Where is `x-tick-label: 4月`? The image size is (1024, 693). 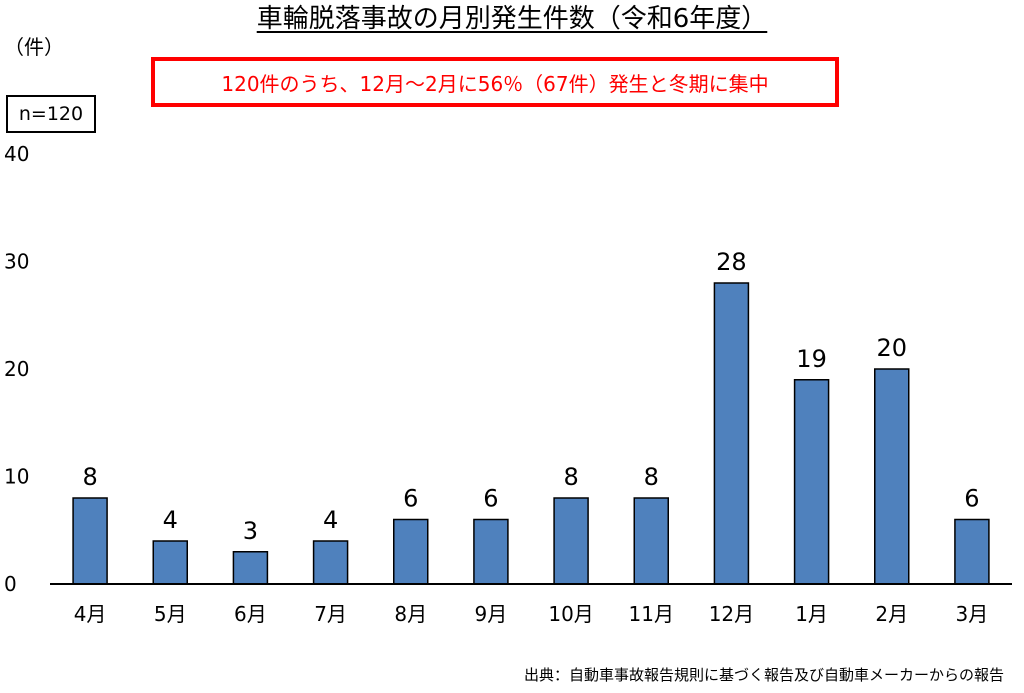 x-tick-label: 4月 is located at coordinates (90, 614).